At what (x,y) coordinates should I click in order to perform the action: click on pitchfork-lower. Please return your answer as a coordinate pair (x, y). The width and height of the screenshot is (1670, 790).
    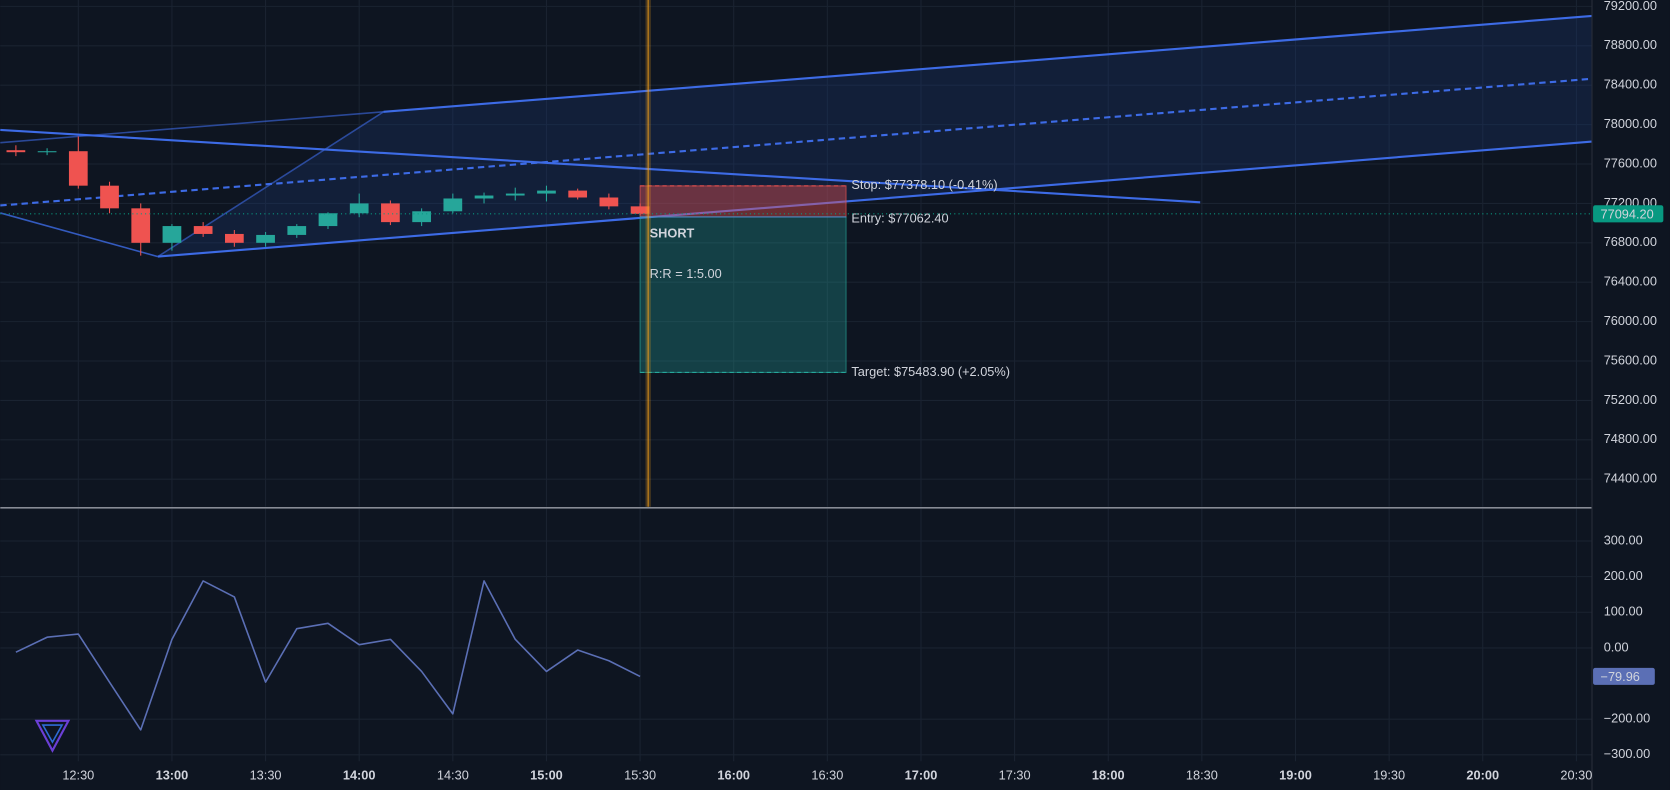
    Looking at the image, I should click on (875, 199).